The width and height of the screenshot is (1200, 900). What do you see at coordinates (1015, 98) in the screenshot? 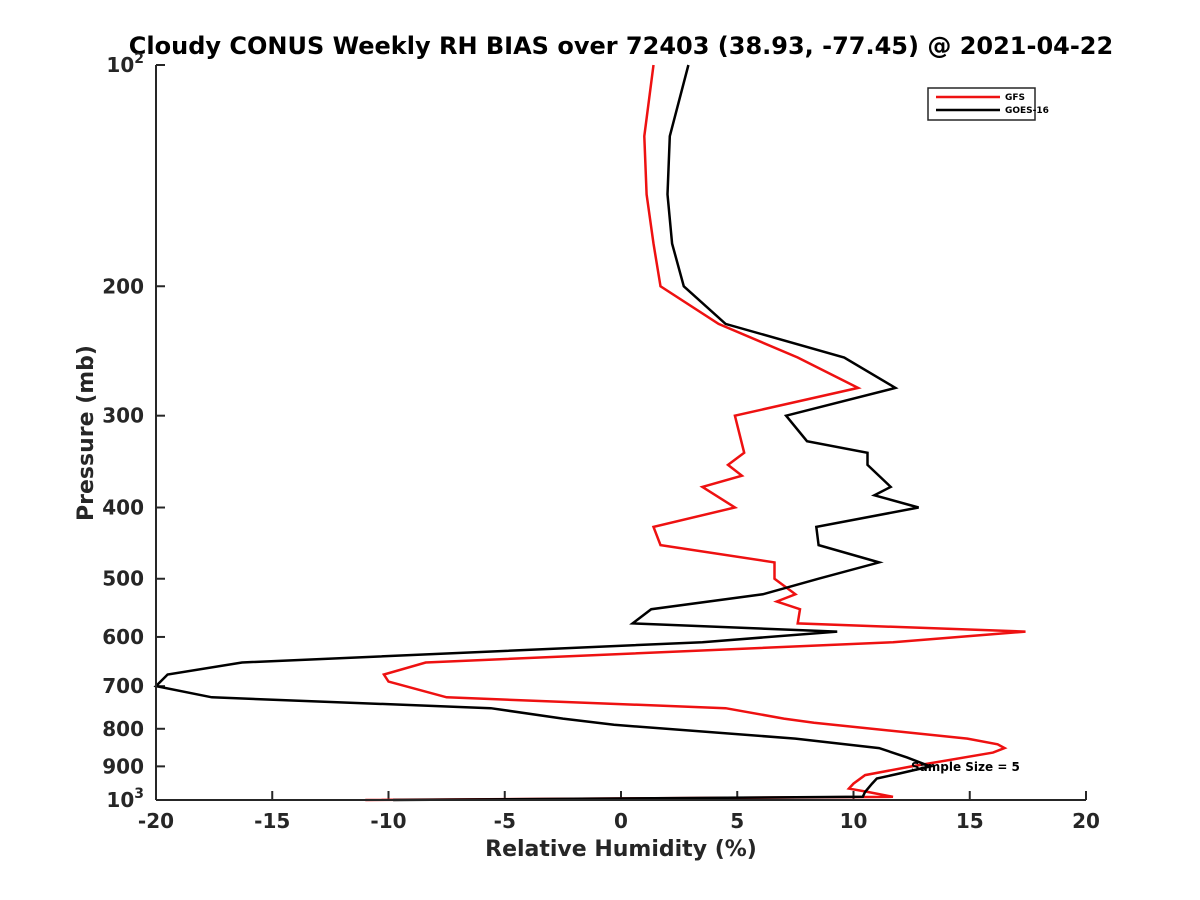
I see `legend-gfs-label: GFS` at bounding box center [1015, 98].